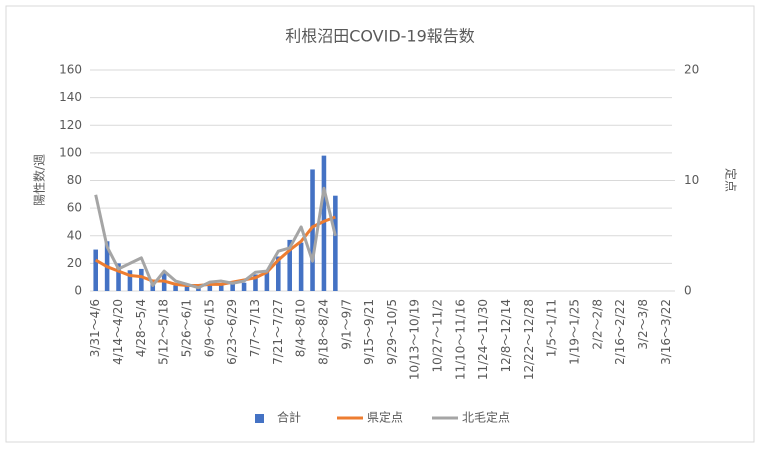  I want to click on x-tick-label: 2/16～2/22, so click(620, 332).